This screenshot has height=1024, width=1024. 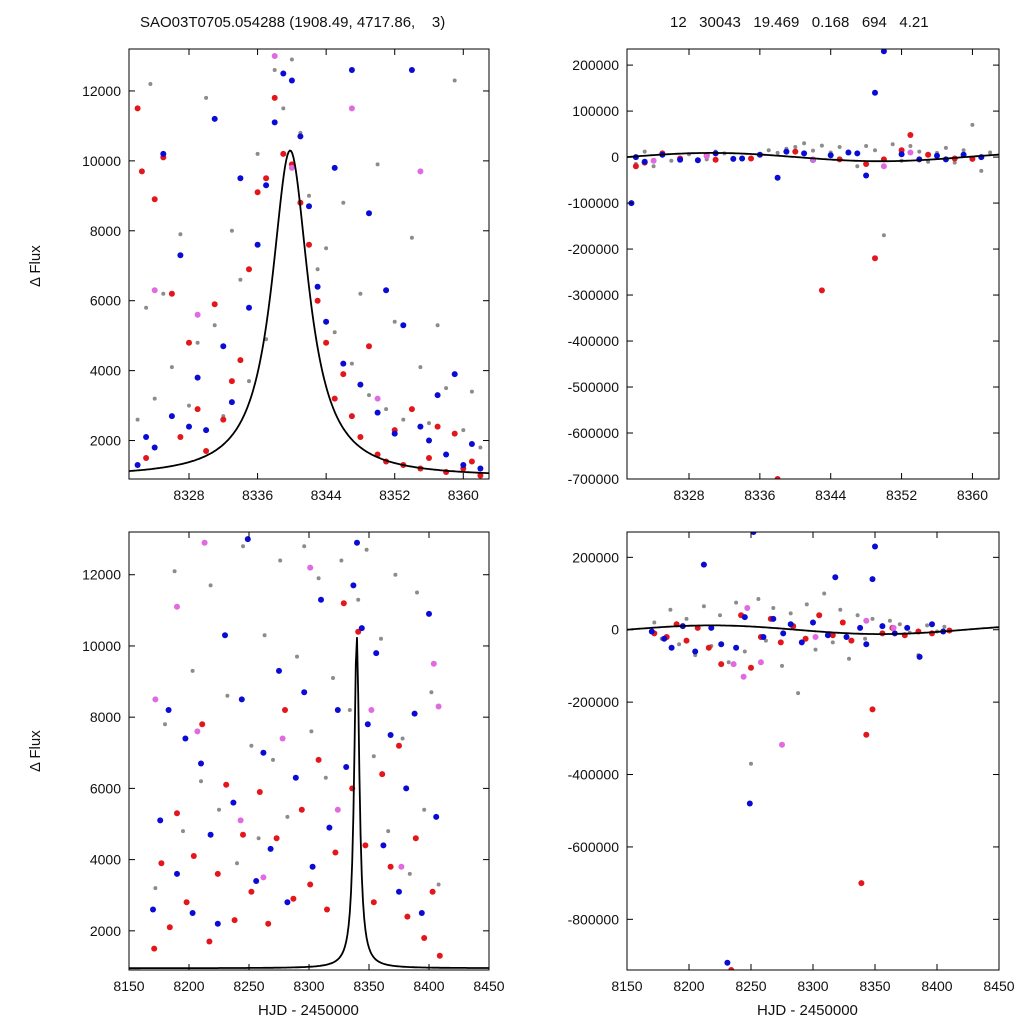 I want to click on series-gray-top-left, so click(x=309, y=253).